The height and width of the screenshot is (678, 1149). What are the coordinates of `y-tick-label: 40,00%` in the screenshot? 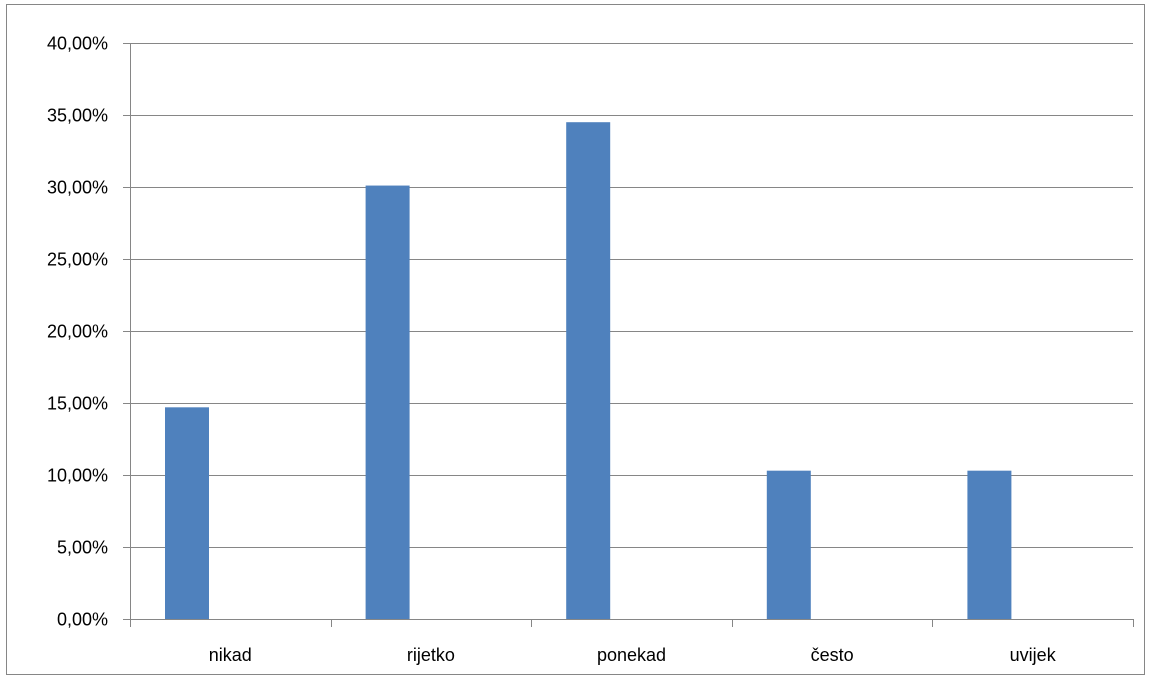 It's located at (77, 44).